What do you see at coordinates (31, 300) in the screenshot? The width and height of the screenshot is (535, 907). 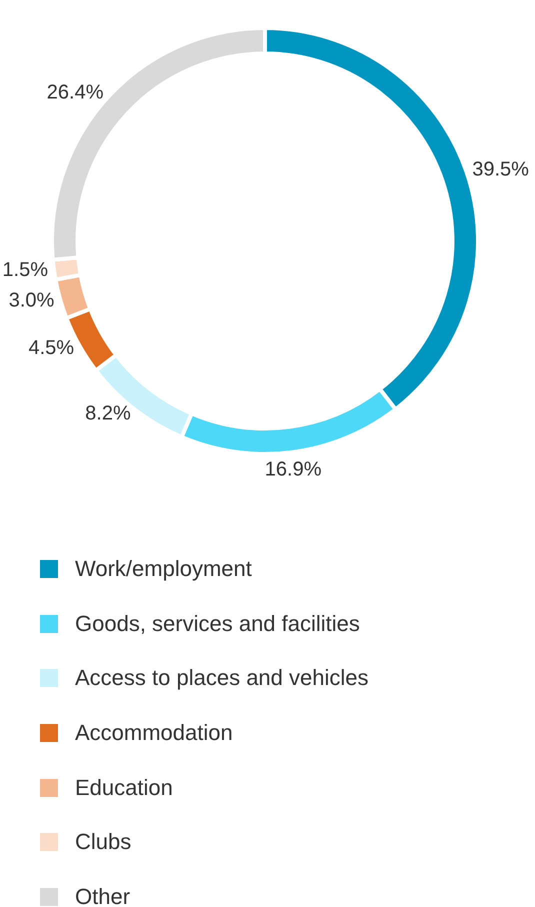 I see `data-label: 3.0%` at bounding box center [31, 300].